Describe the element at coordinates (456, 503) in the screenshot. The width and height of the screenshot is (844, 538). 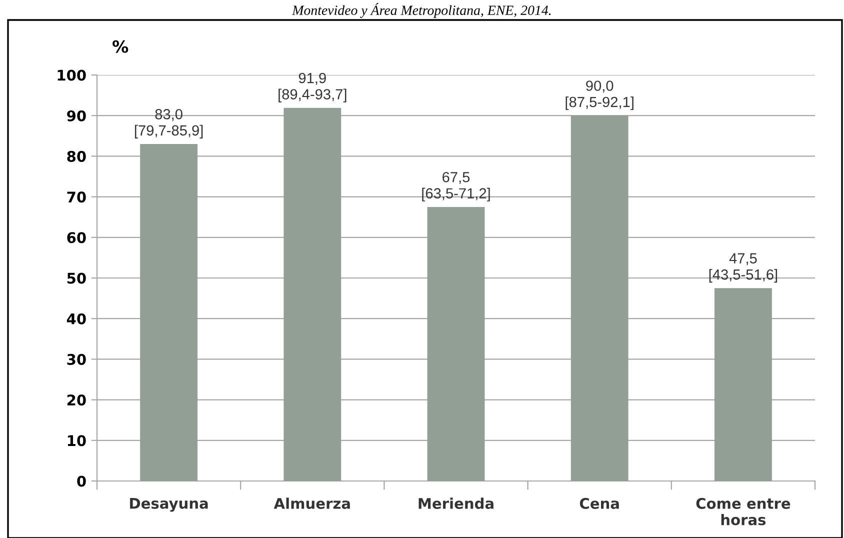
I see `x-tick-label: Merienda` at that location.